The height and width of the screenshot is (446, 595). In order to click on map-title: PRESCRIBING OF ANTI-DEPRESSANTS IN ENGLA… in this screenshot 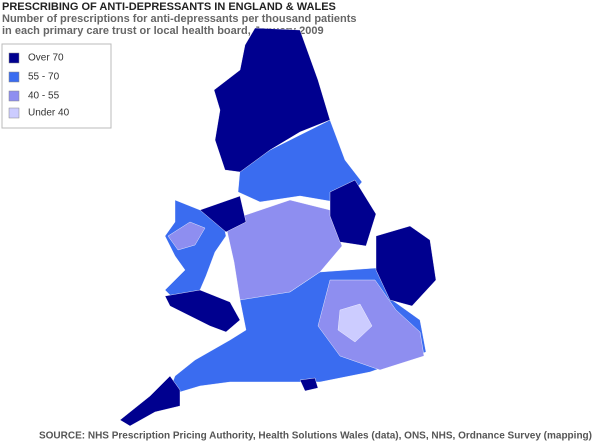, I will do `click(169, 7)`.